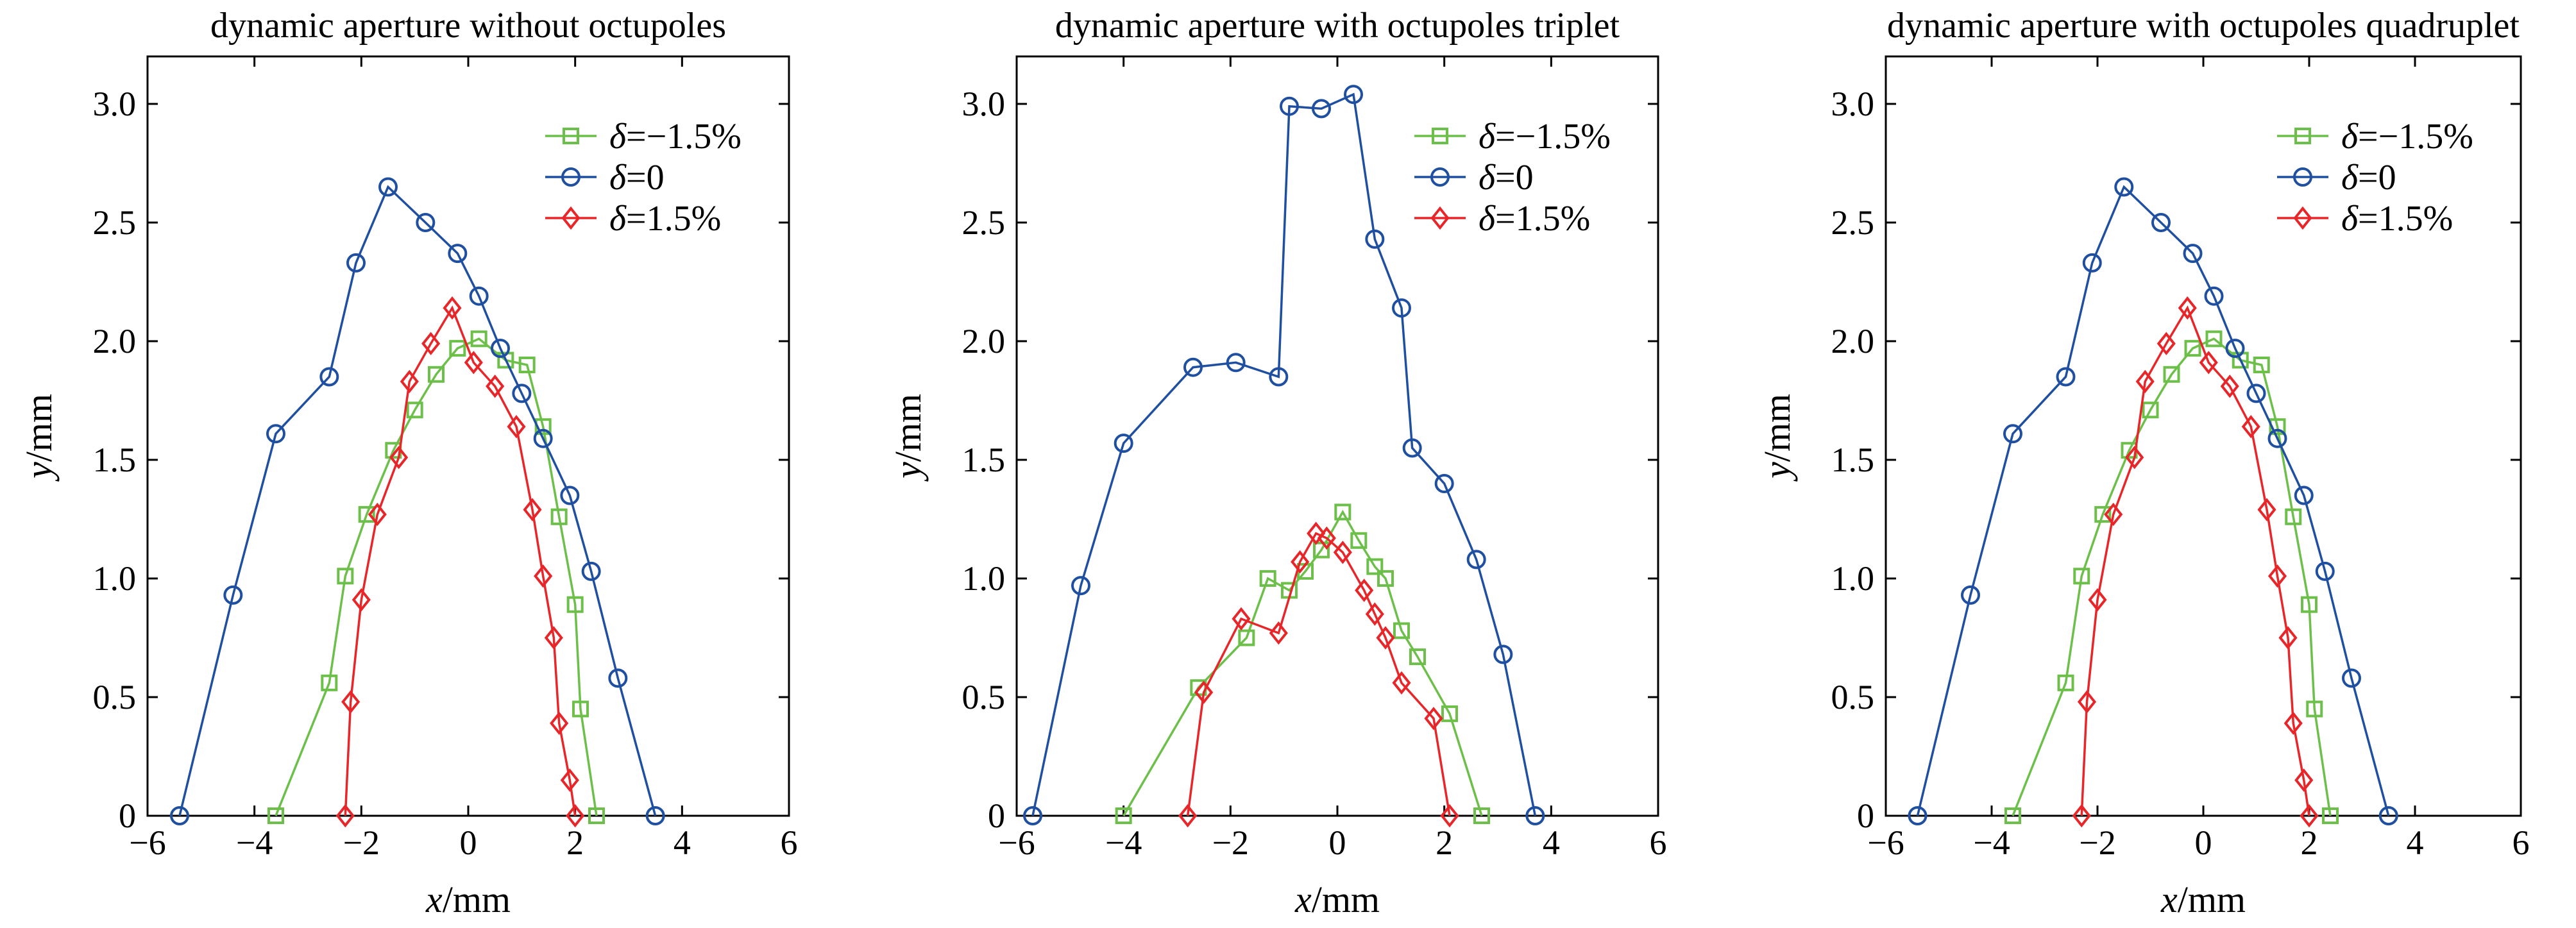 The width and height of the screenshot is (2576, 928). What do you see at coordinates (1506, 178) in the screenshot?
I see `legend-entry: δ=0` at bounding box center [1506, 178].